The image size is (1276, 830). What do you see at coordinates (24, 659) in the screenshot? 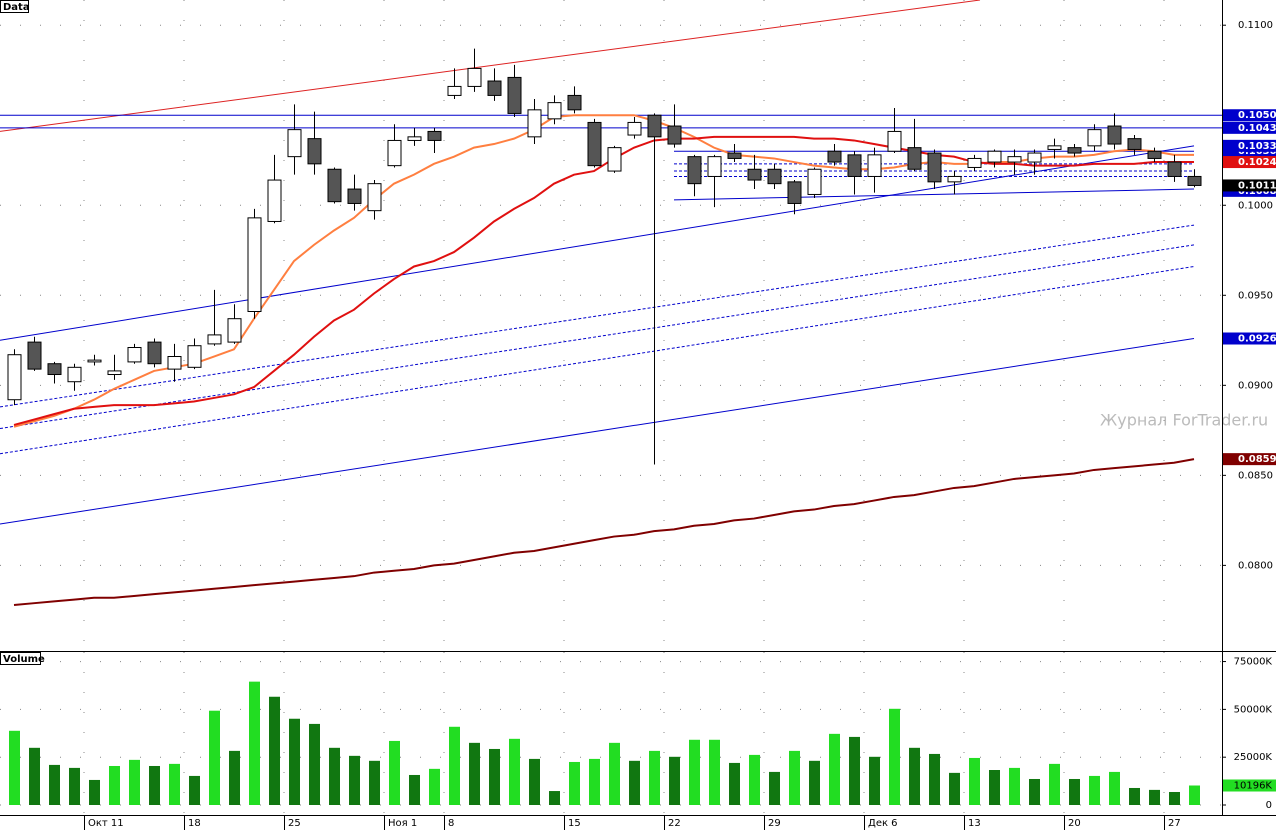
I see `panel-title: Volume` at bounding box center [24, 659].